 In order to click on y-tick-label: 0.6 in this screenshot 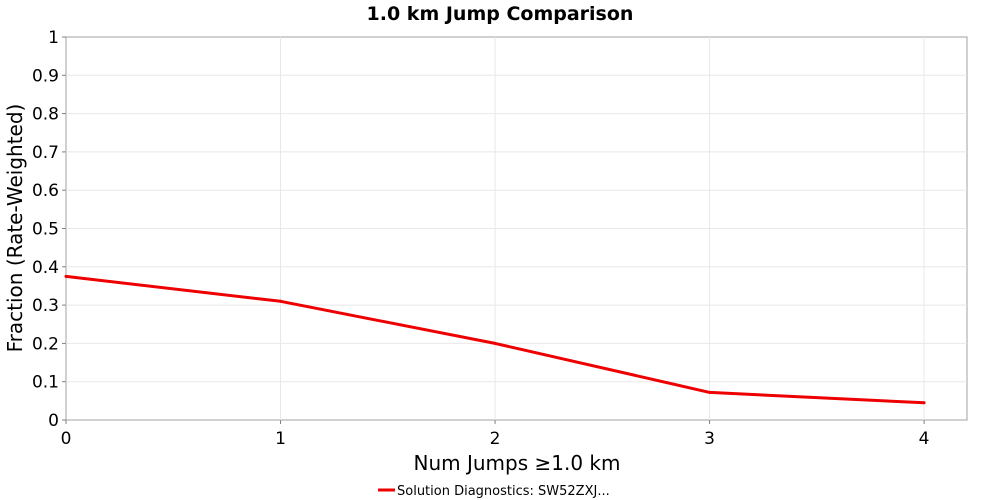, I will do `click(45, 191)`.